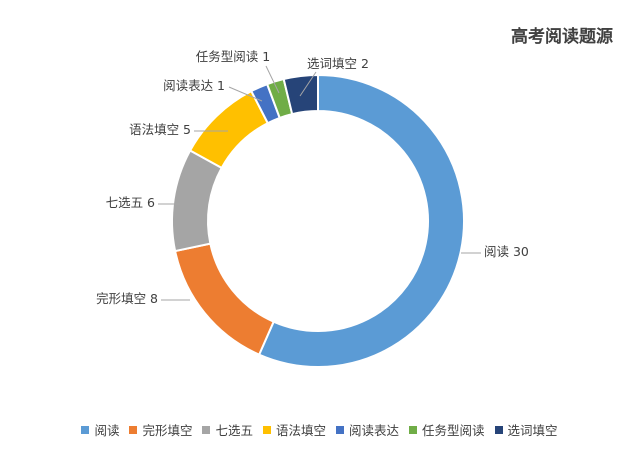 Image resolution: width=639 pixels, height=457 pixels. I want to click on legend-item-4: 语法填空, so click(294, 429).